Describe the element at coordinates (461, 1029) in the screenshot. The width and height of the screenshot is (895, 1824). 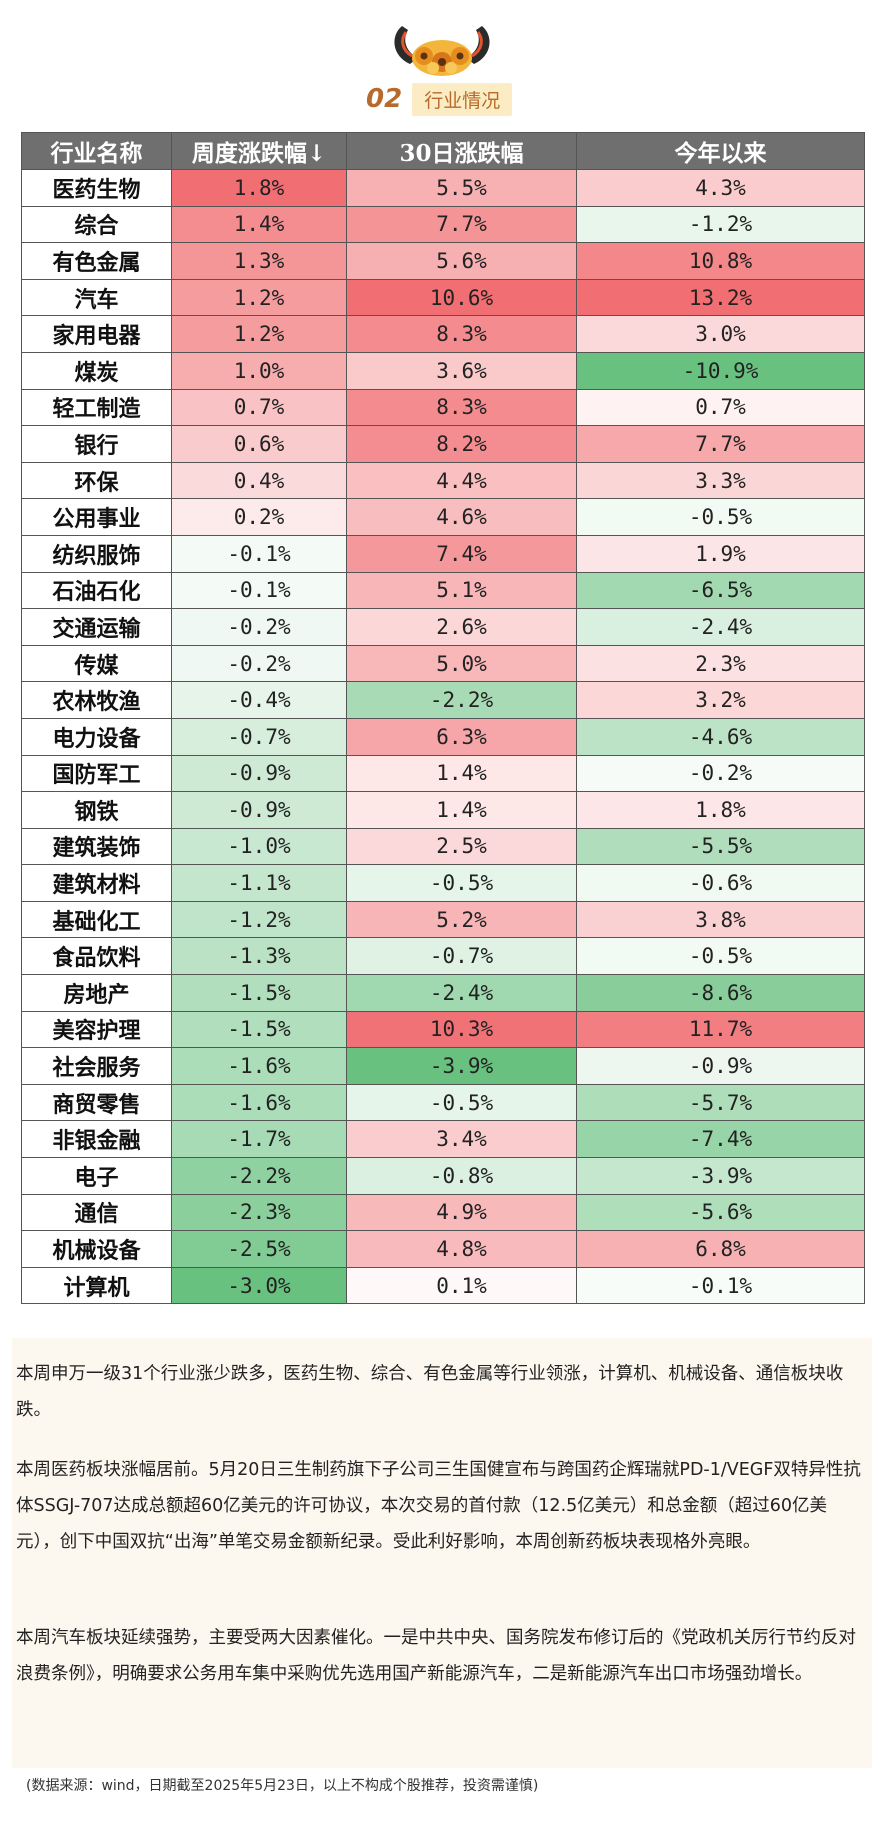
I see `30day-change-cell: 10.3%` at that location.